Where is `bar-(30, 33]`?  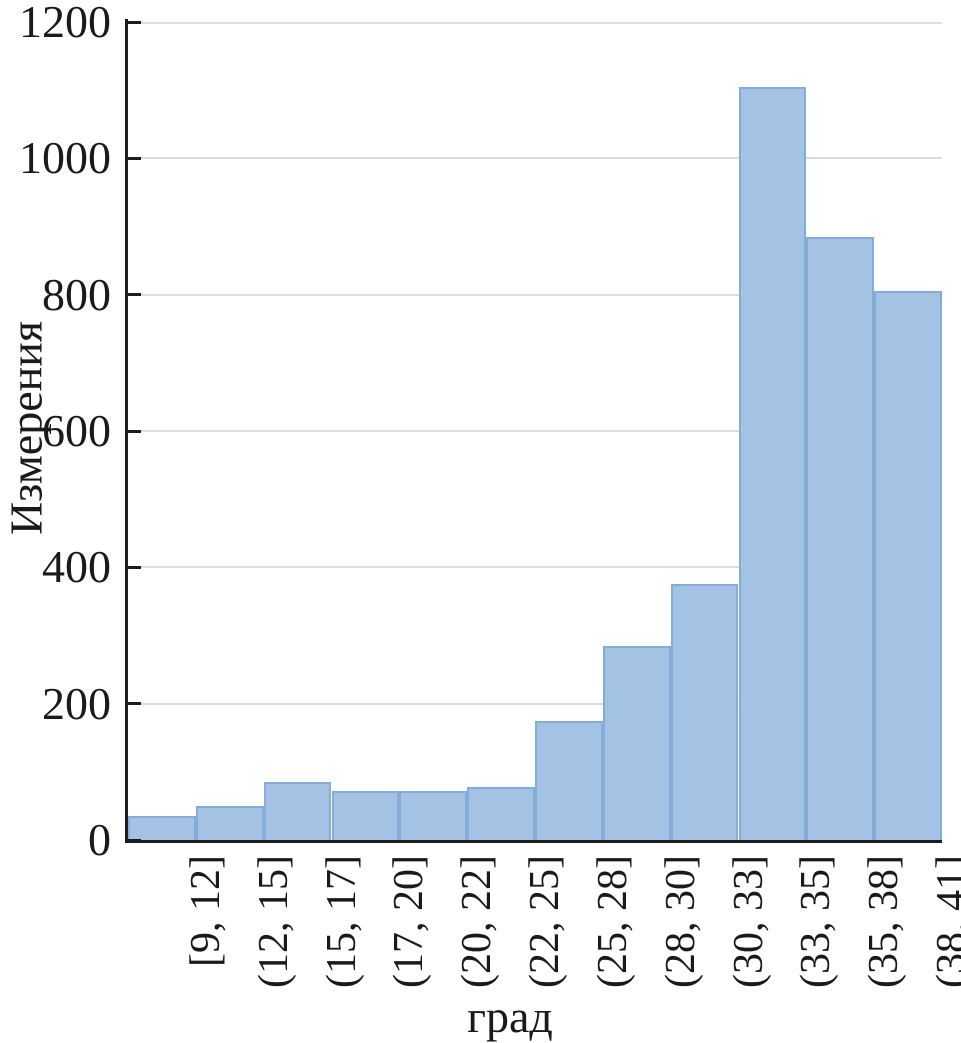
bar-(30, 33] is located at coordinates (704, 712).